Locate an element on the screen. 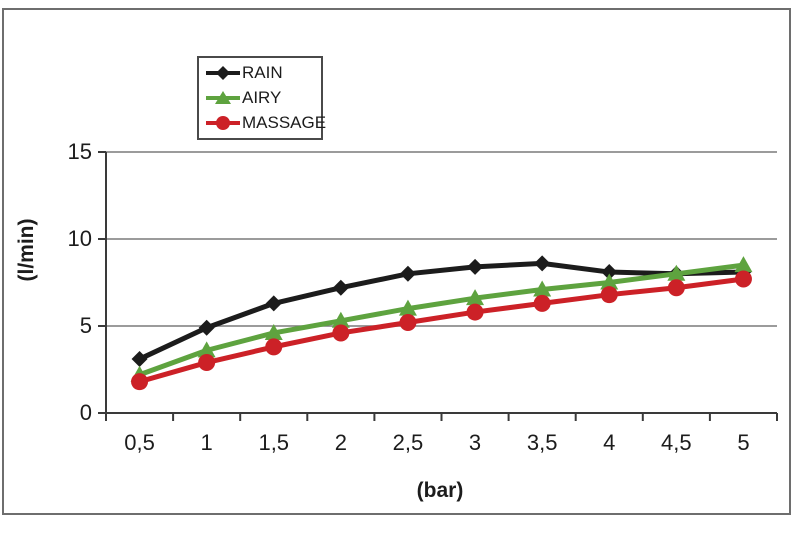  legend-item-massage: MASSAGE is located at coordinates (266, 123).